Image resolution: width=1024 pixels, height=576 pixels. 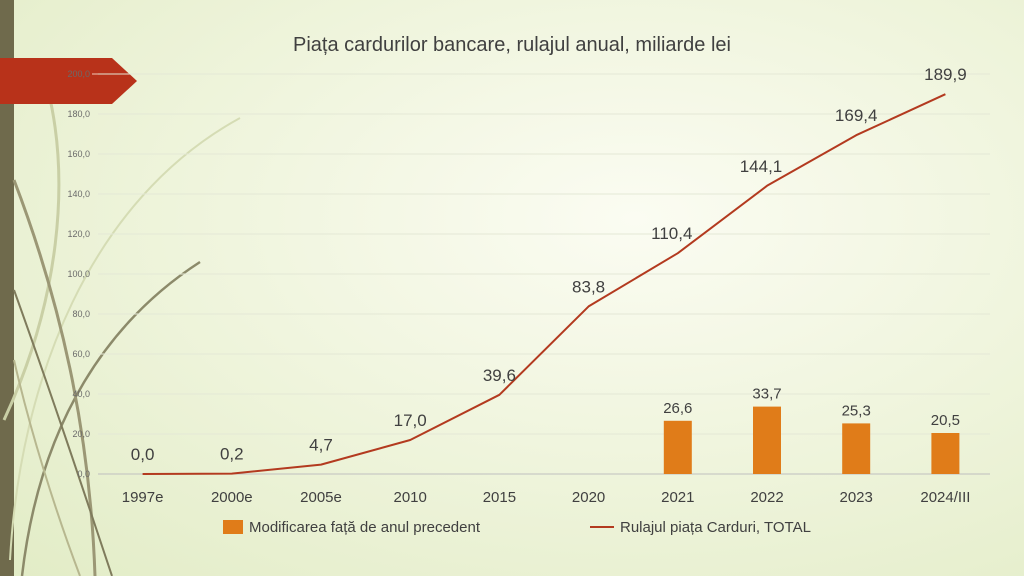 What do you see at coordinates (856, 497) in the screenshot?
I see `x-tick-label: 2023` at bounding box center [856, 497].